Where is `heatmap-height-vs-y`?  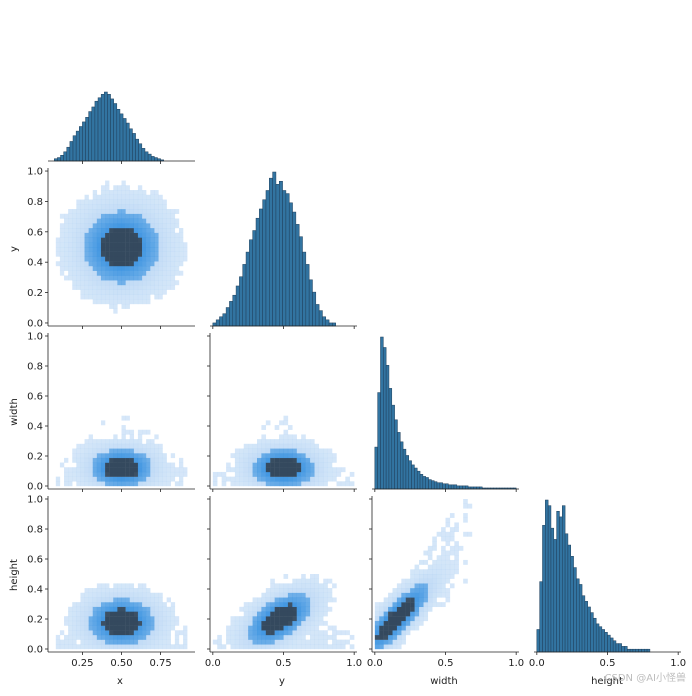
heatmap-height-vs-y is located at coordinates (283, 612).